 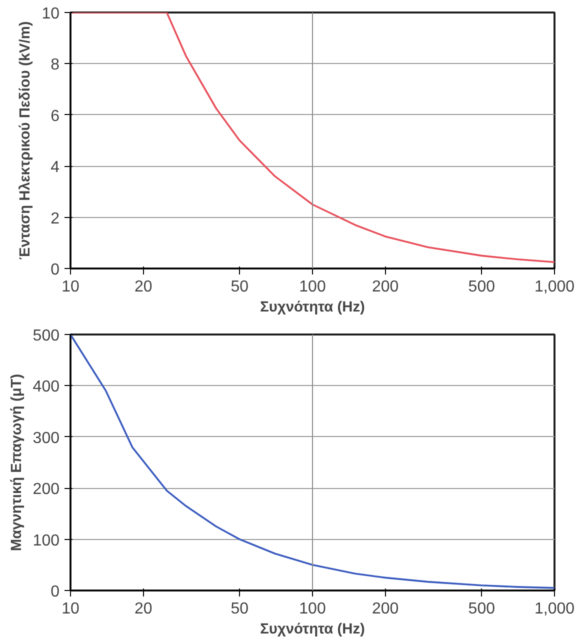 I want to click on y-tick-label: 2, so click(x=55, y=219).